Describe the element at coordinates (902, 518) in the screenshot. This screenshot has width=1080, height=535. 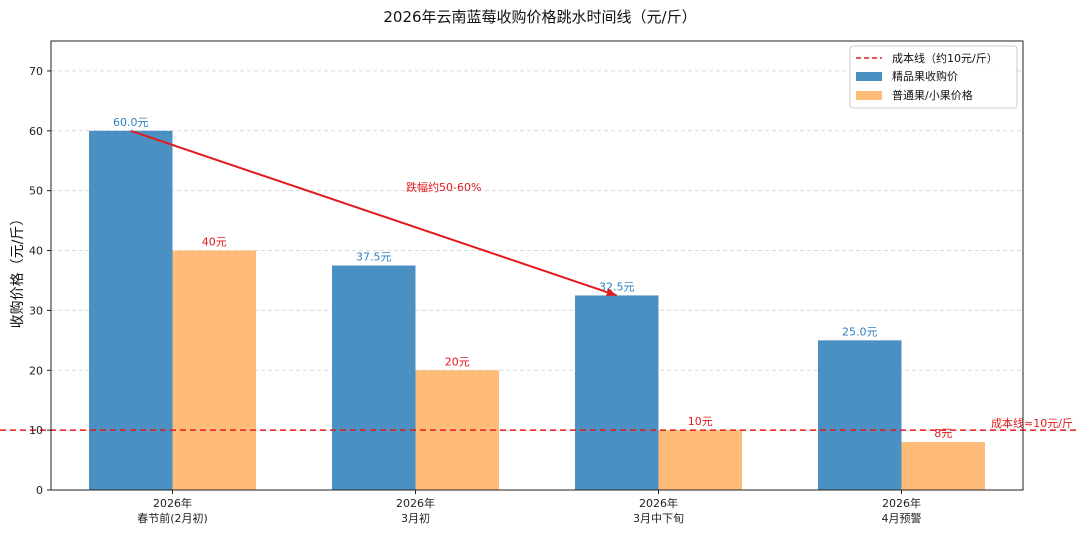
I see `x-tick-label: 4月预警` at that location.